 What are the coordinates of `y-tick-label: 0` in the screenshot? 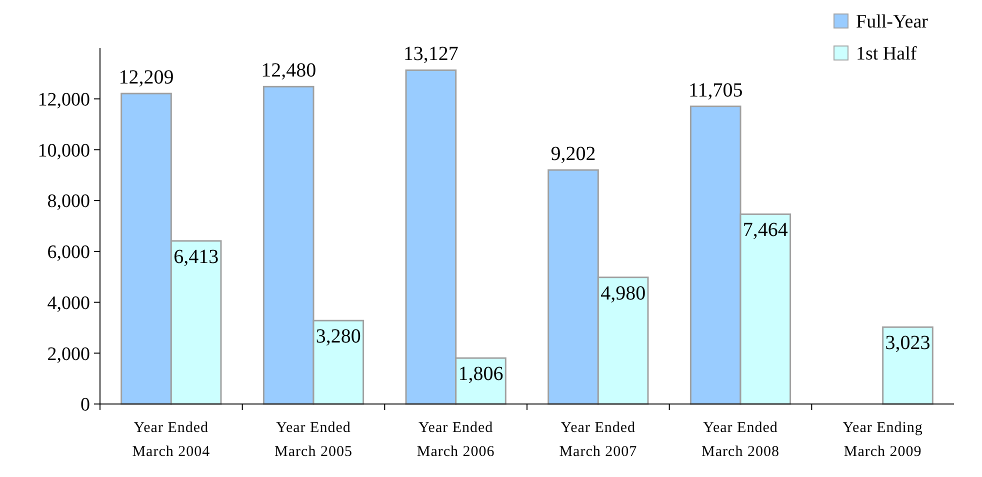 It's located at (85, 405).